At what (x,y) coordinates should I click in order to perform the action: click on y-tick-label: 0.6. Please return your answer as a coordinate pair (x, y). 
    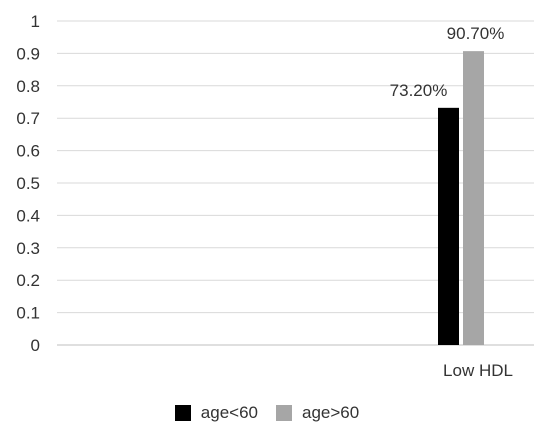
    Looking at the image, I should click on (28, 151).